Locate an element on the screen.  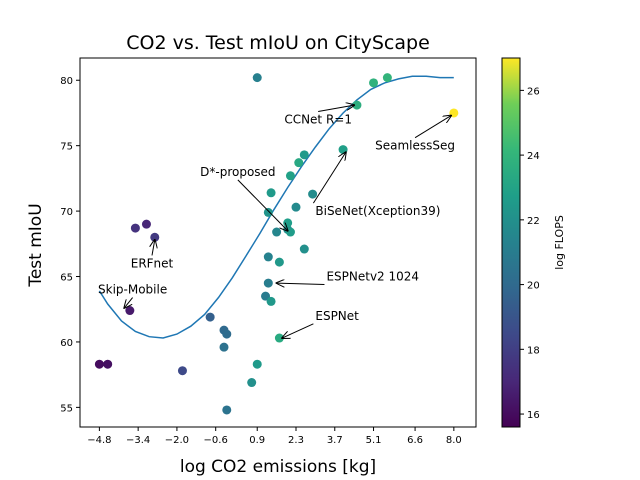
chart-title: CO2 vs. Test mIoU on CityScape is located at coordinates (278, 43).